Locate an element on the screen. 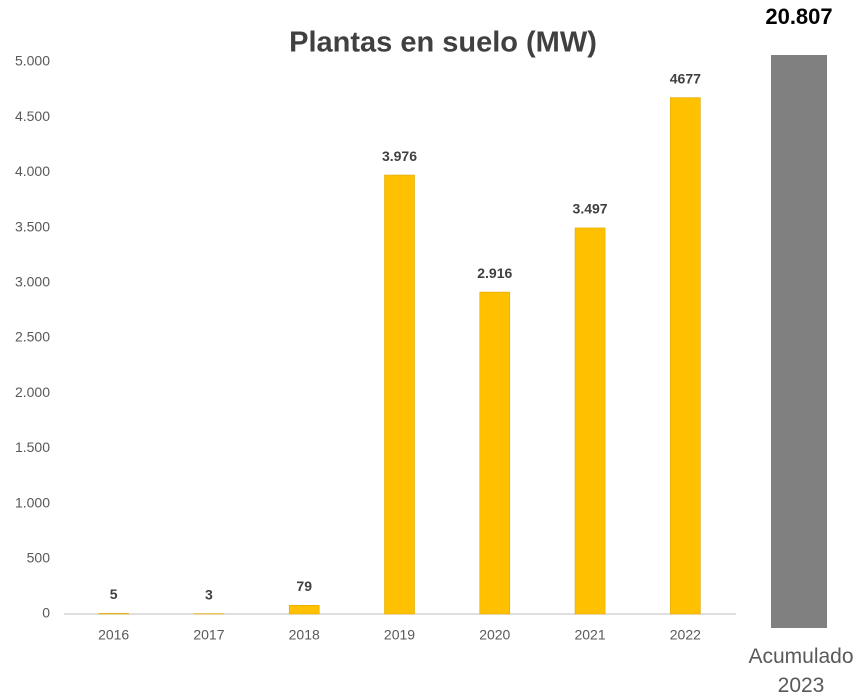 The width and height of the screenshot is (865, 698). x-tick-label: 2019 is located at coordinates (399, 635).